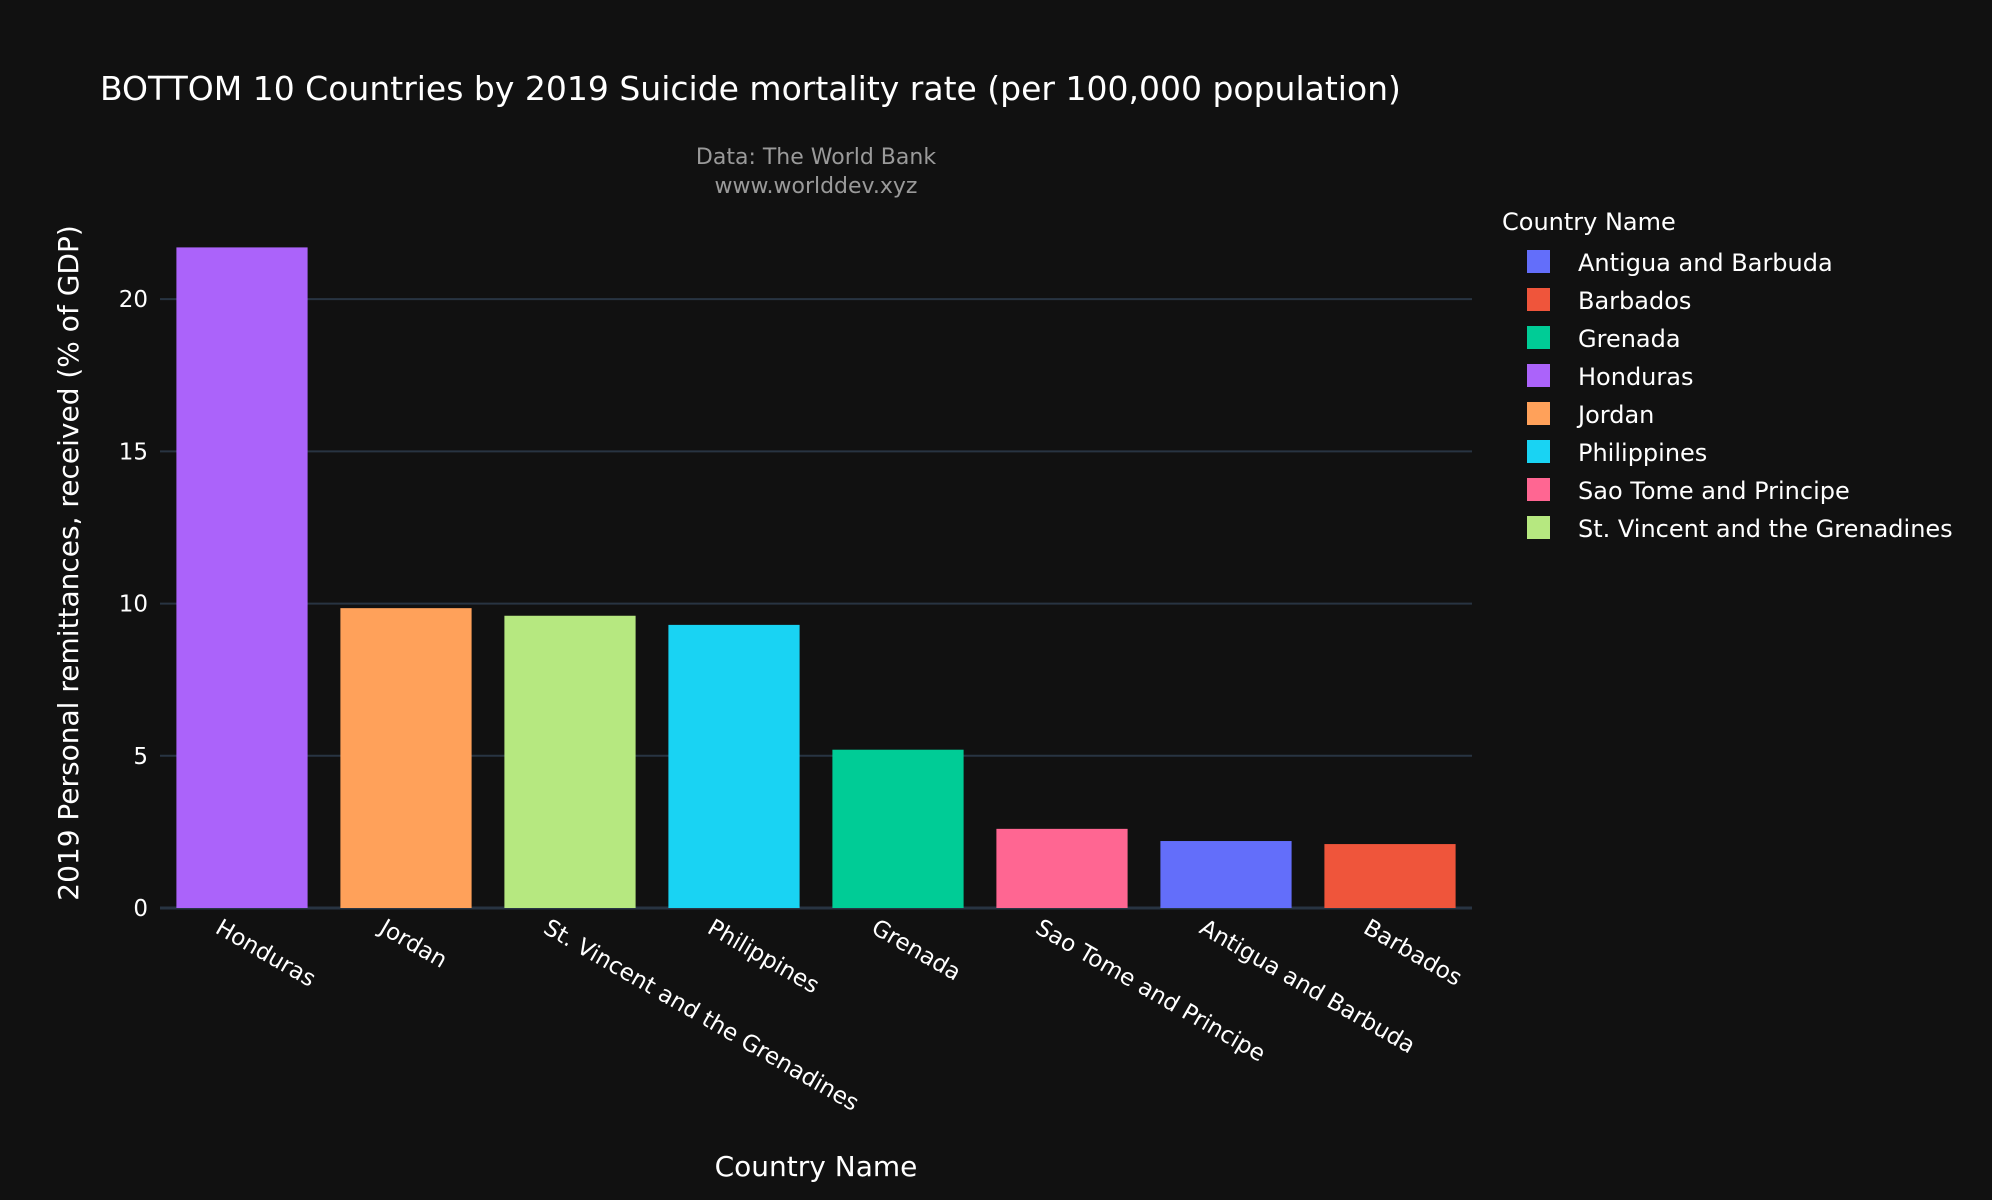  I want to click on x-tick-label: Barbados, so click(1412, 953).